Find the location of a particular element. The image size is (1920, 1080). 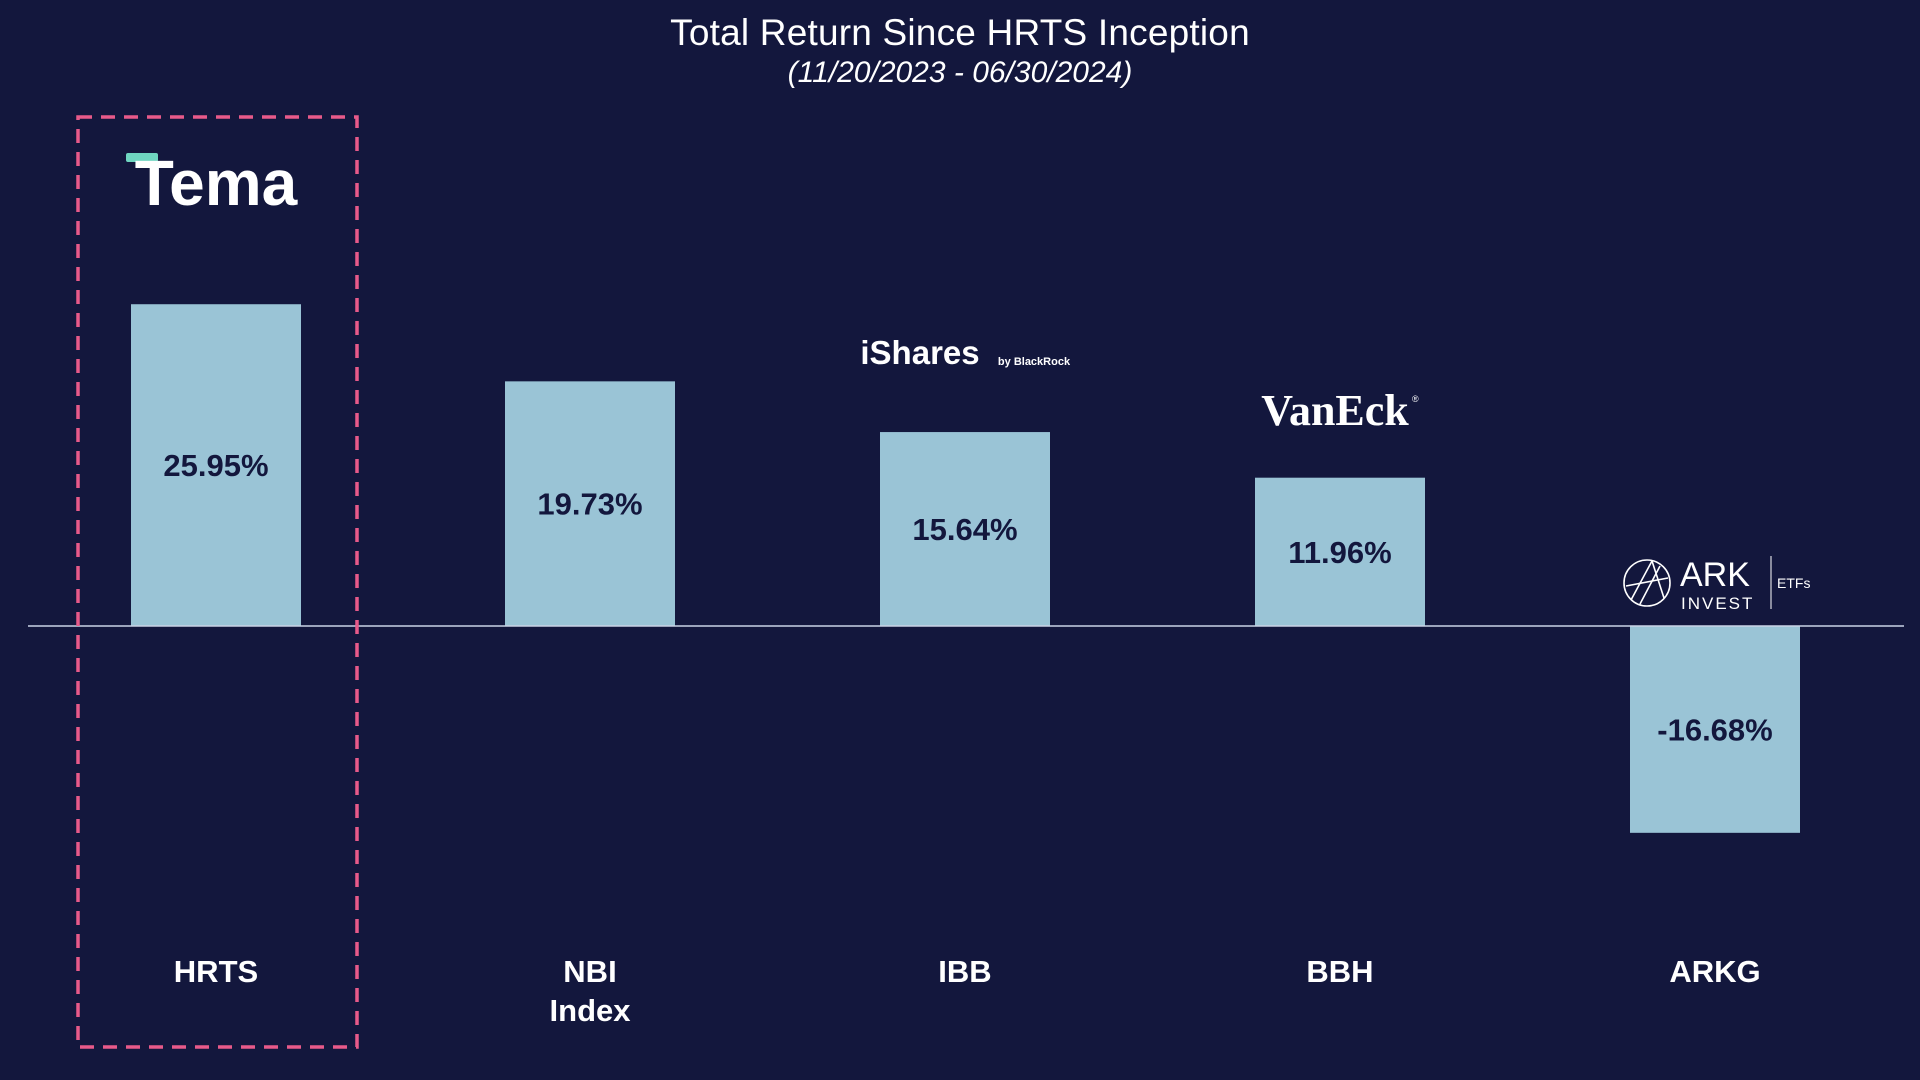

vaneck-logo: VanEck ® is located at coordinates (1340, 410).